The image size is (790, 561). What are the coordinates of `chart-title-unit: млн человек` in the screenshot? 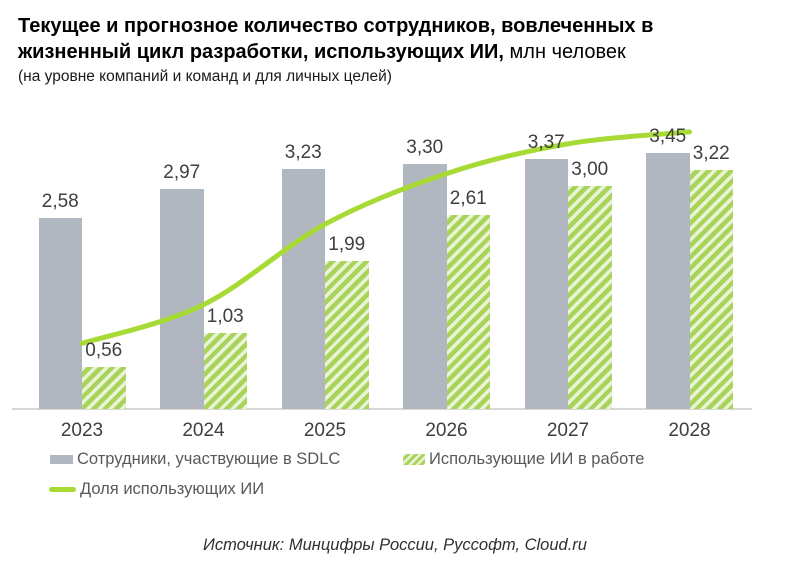 It's located at (565, 52).